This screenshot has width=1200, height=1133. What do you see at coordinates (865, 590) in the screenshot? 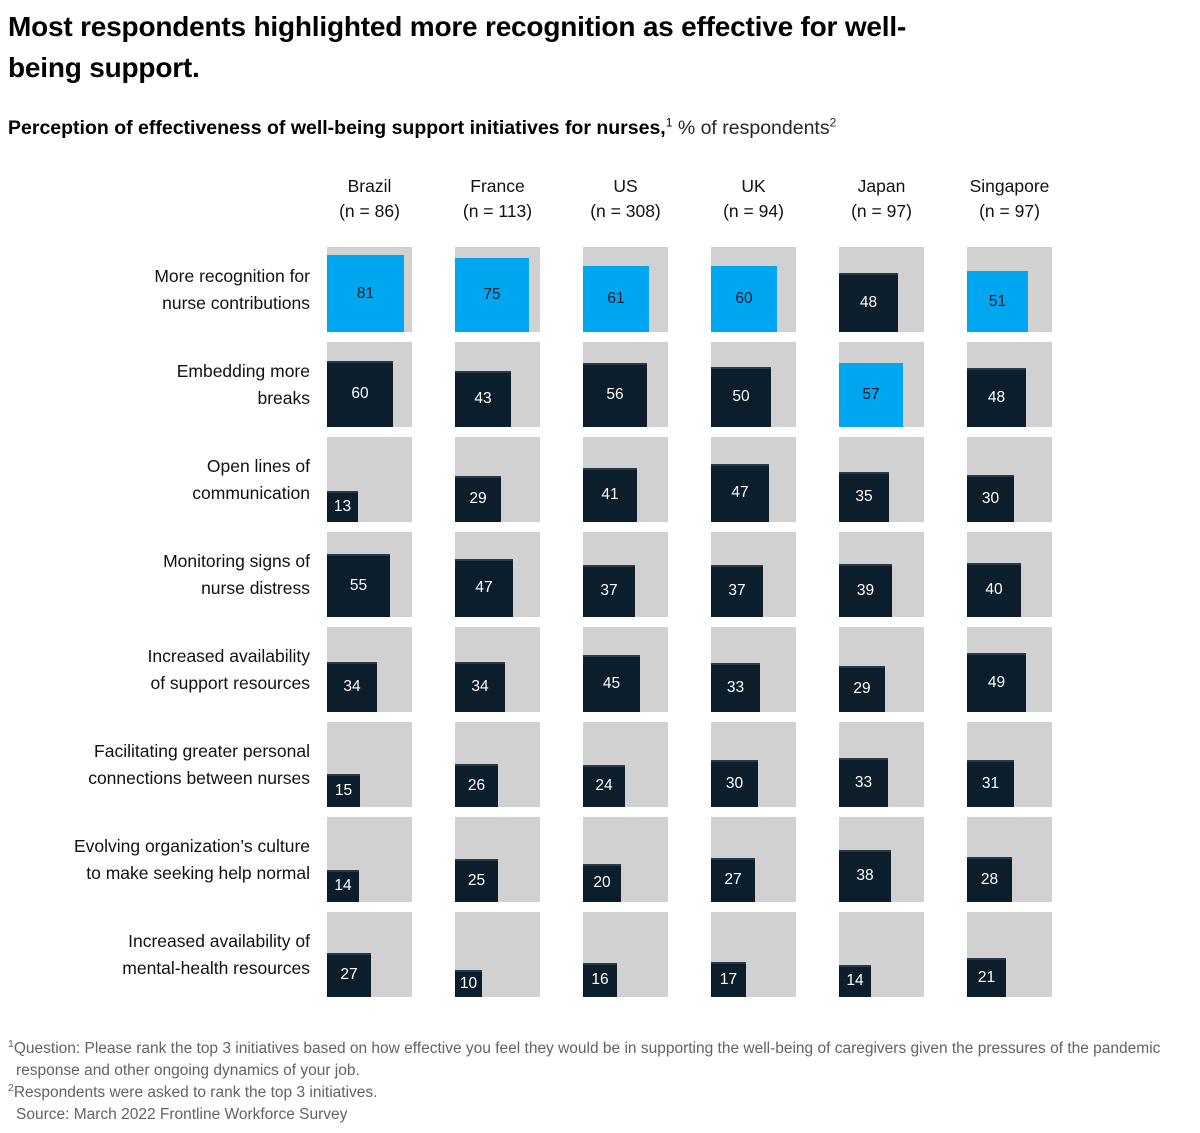
I see `value-label: 39` at bounding box center [865, 590].